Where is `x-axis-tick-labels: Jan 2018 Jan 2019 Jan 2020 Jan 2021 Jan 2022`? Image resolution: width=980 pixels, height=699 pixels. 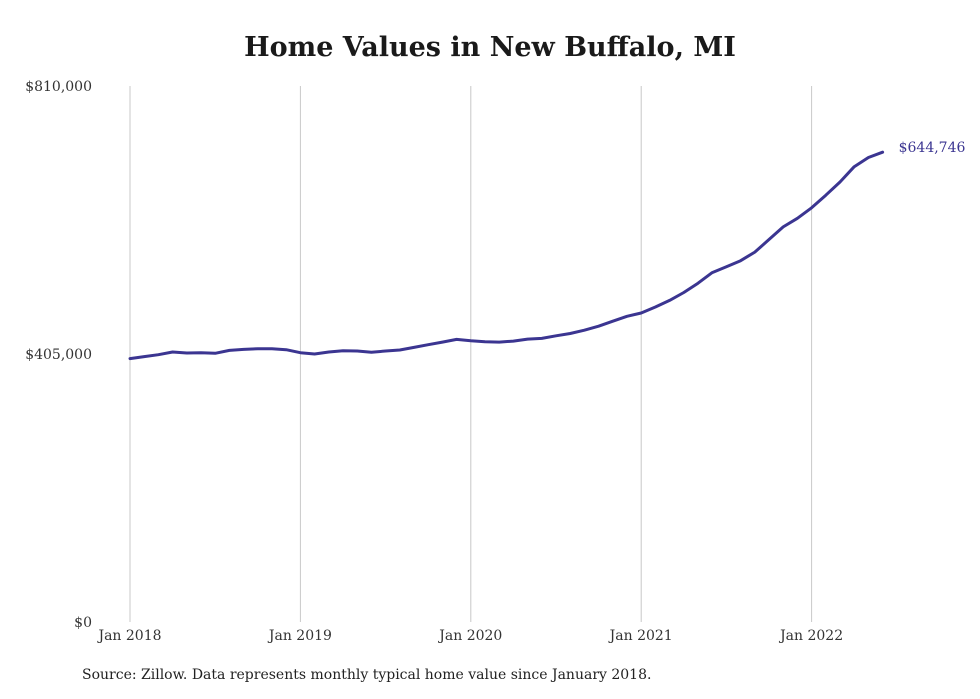
x-axis-tick-labels: Jan 2018 Jan 2019 Jan 2020 Jan 2021 Jan 2022 is located at coordinates (469, 636).